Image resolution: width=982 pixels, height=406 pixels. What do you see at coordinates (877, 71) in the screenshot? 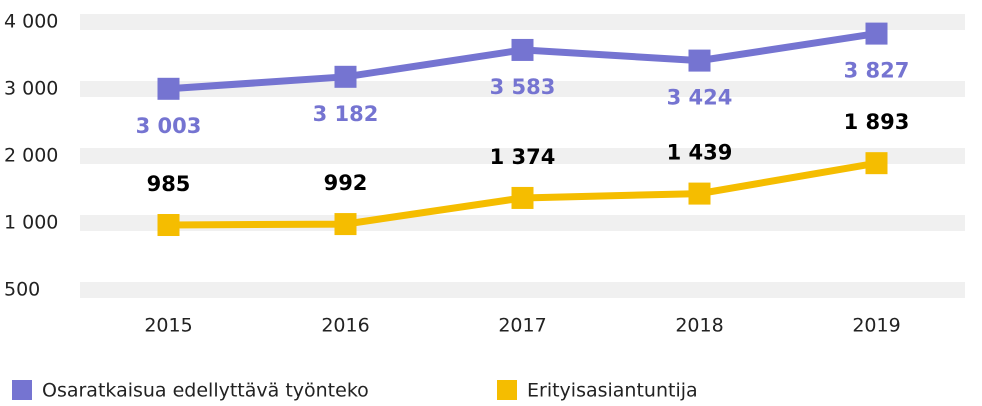
I see `data-label: 3 827` at bounding box center [877, 71].